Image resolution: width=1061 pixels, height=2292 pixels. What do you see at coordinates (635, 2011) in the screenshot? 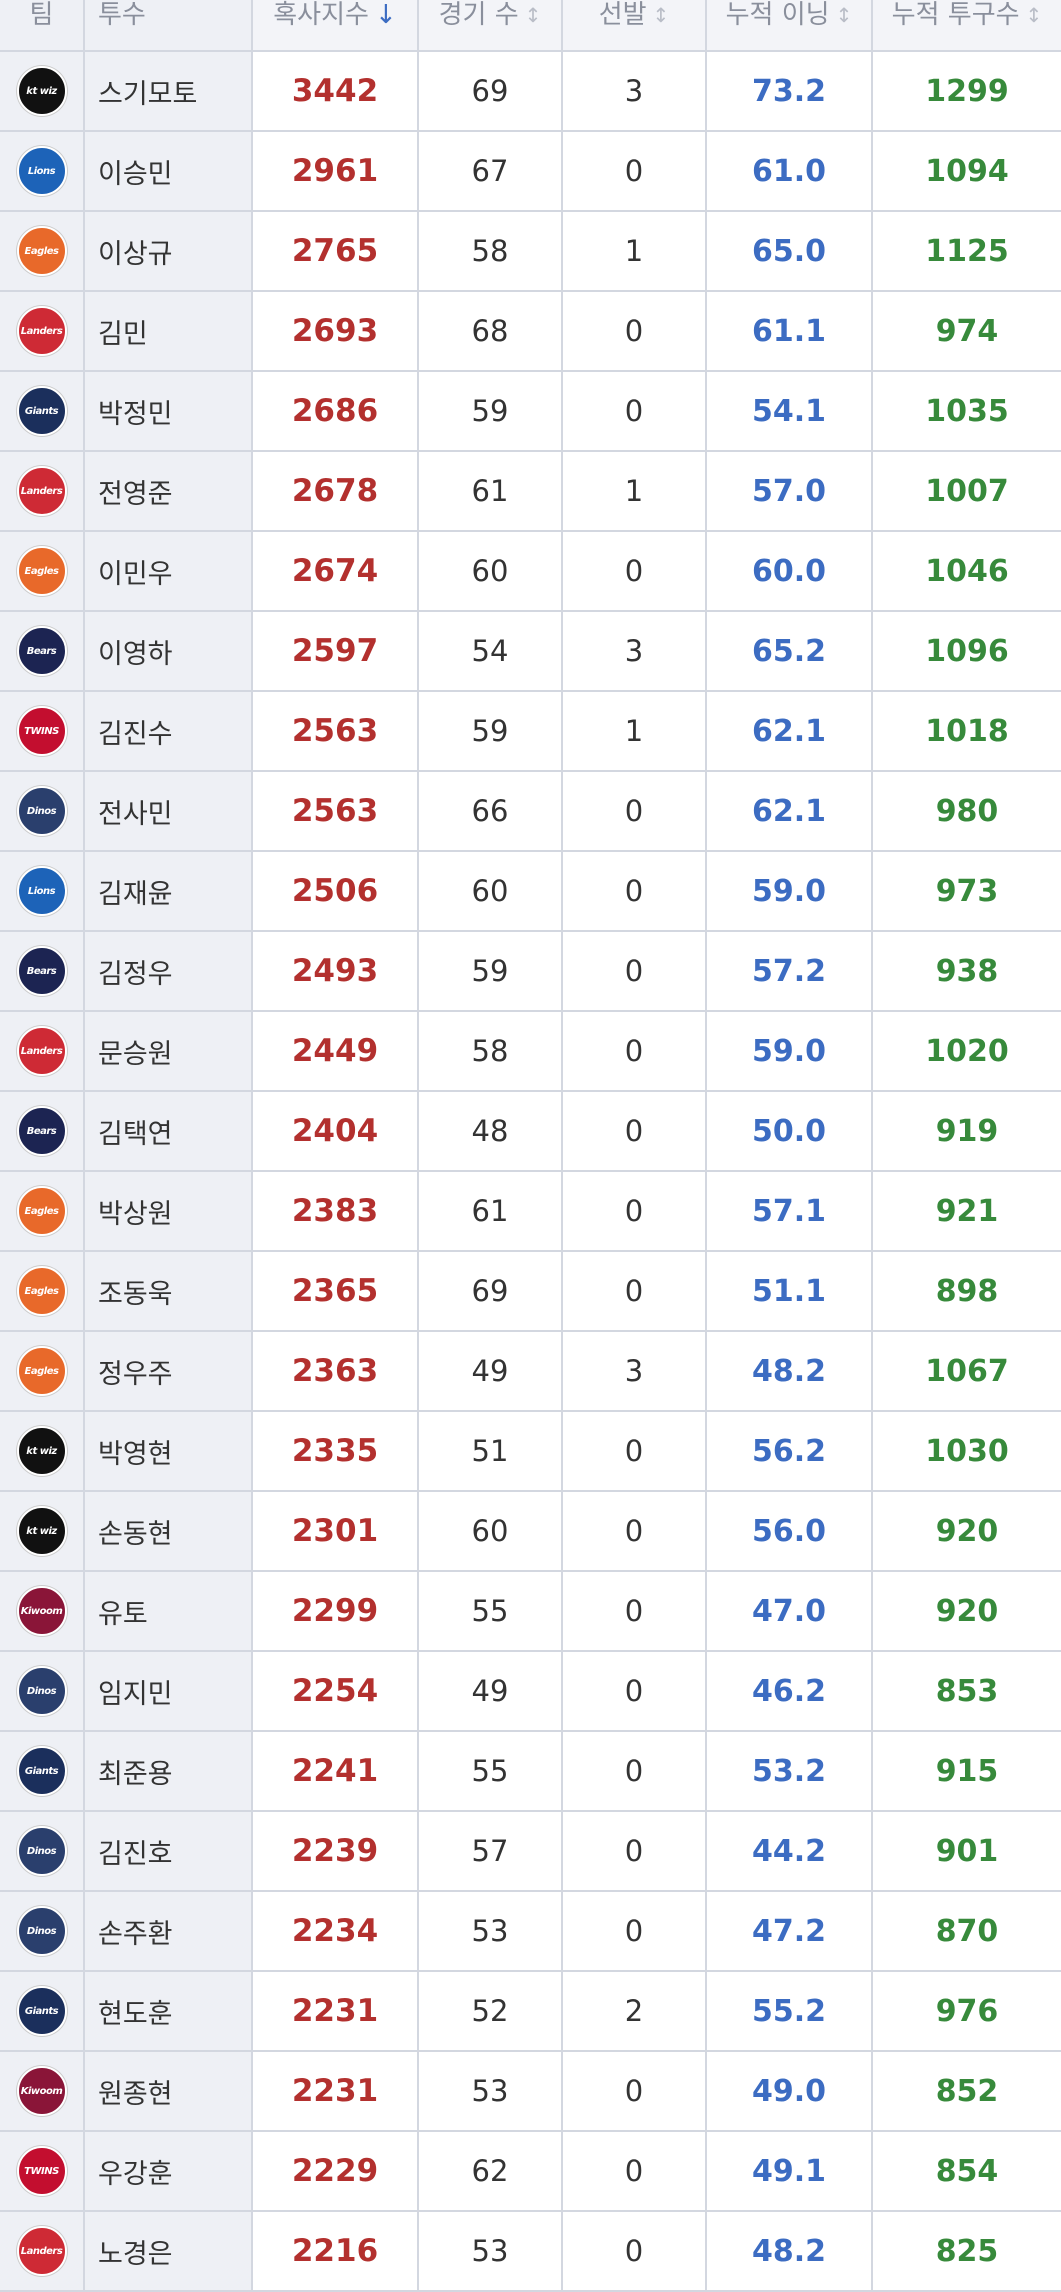
I see `starts-cell: 2` at bounding box center [635, 2011].